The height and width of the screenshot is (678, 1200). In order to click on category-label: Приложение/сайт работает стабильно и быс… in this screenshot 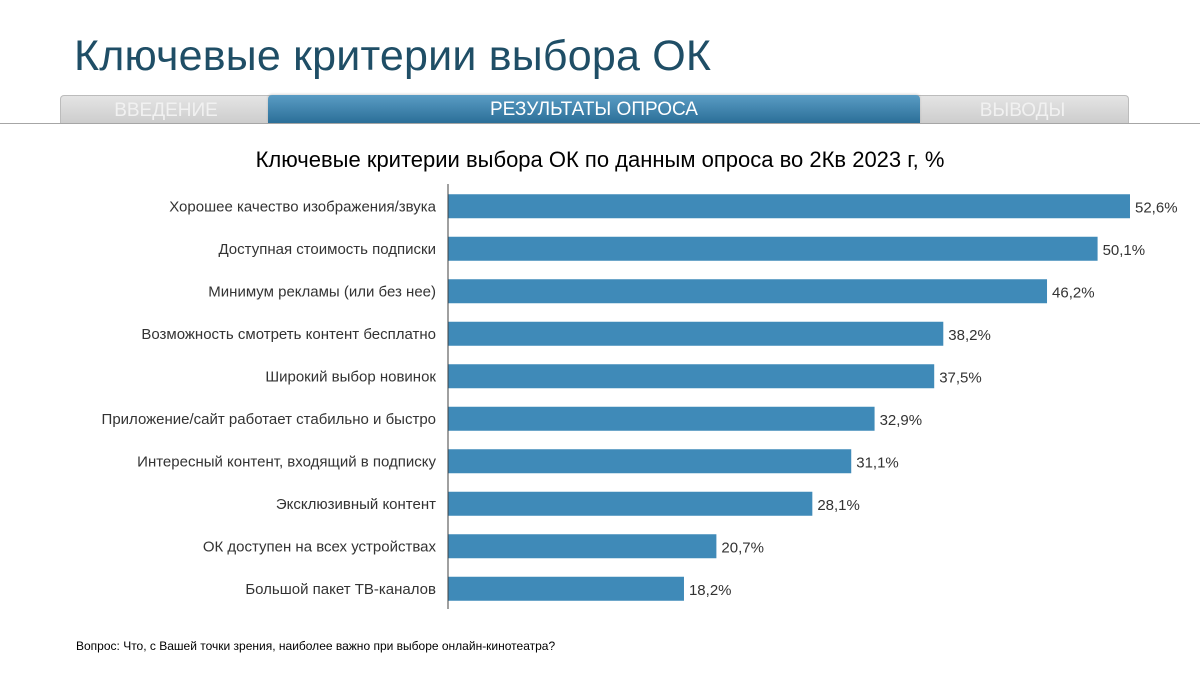, I will do `click(269, 419)`.